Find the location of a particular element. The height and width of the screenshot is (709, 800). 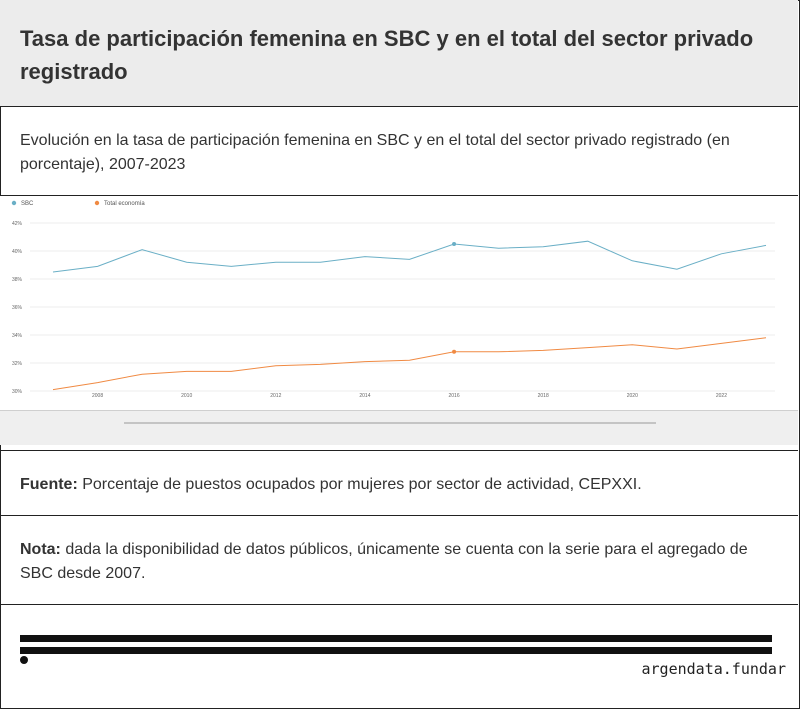

y-tick-label: 32% is located at coordinates (17, 364).